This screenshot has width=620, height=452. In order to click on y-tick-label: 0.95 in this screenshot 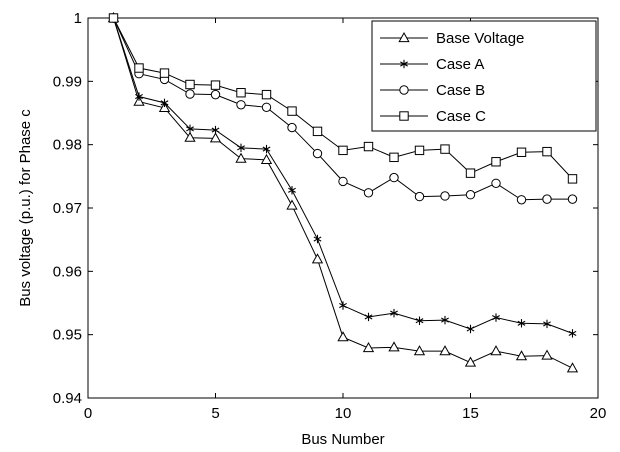, I will do `click(67, 335)`.